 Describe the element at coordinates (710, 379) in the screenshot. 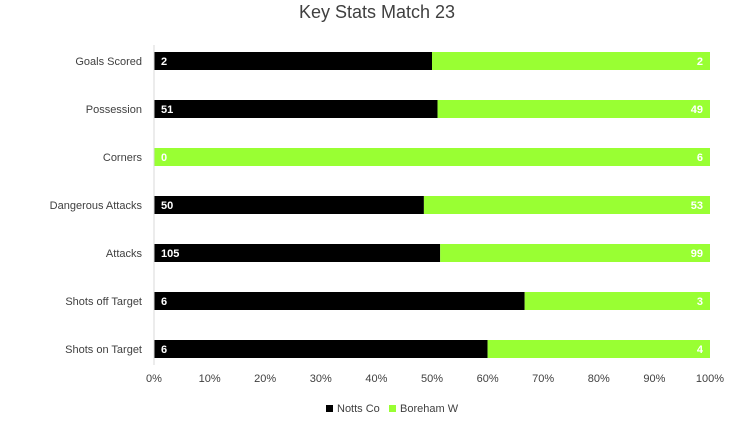

I see `x-tick-label: 100%` at that location.